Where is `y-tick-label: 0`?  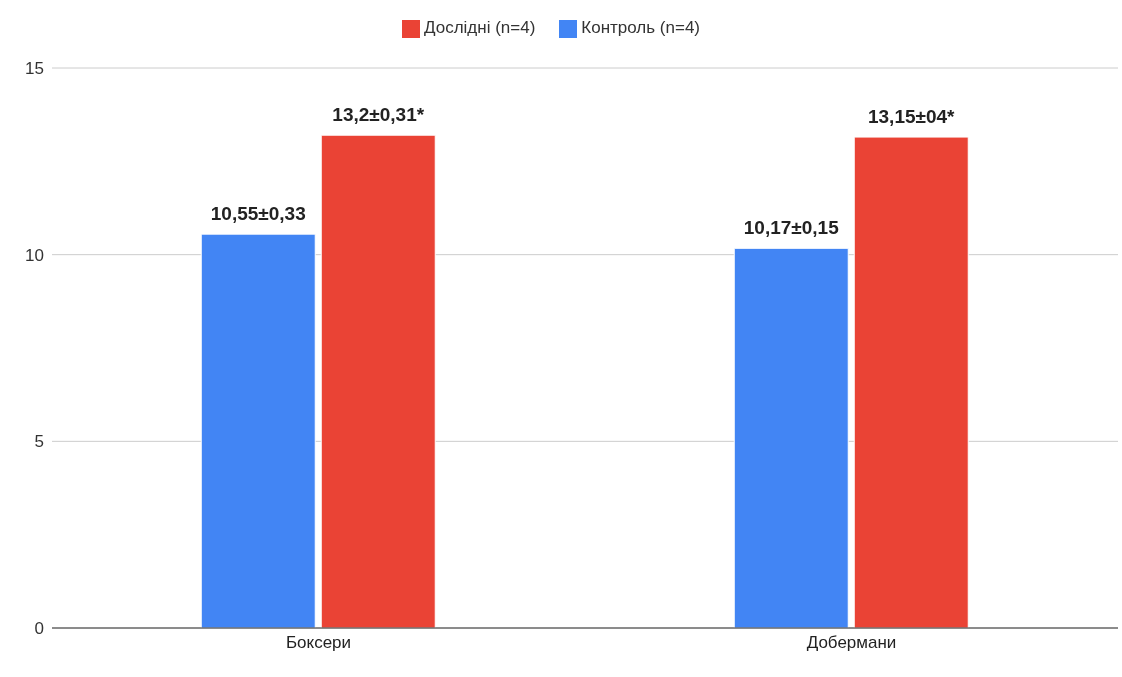
y-tick-label: 0 is located at coordinates (39, 629).